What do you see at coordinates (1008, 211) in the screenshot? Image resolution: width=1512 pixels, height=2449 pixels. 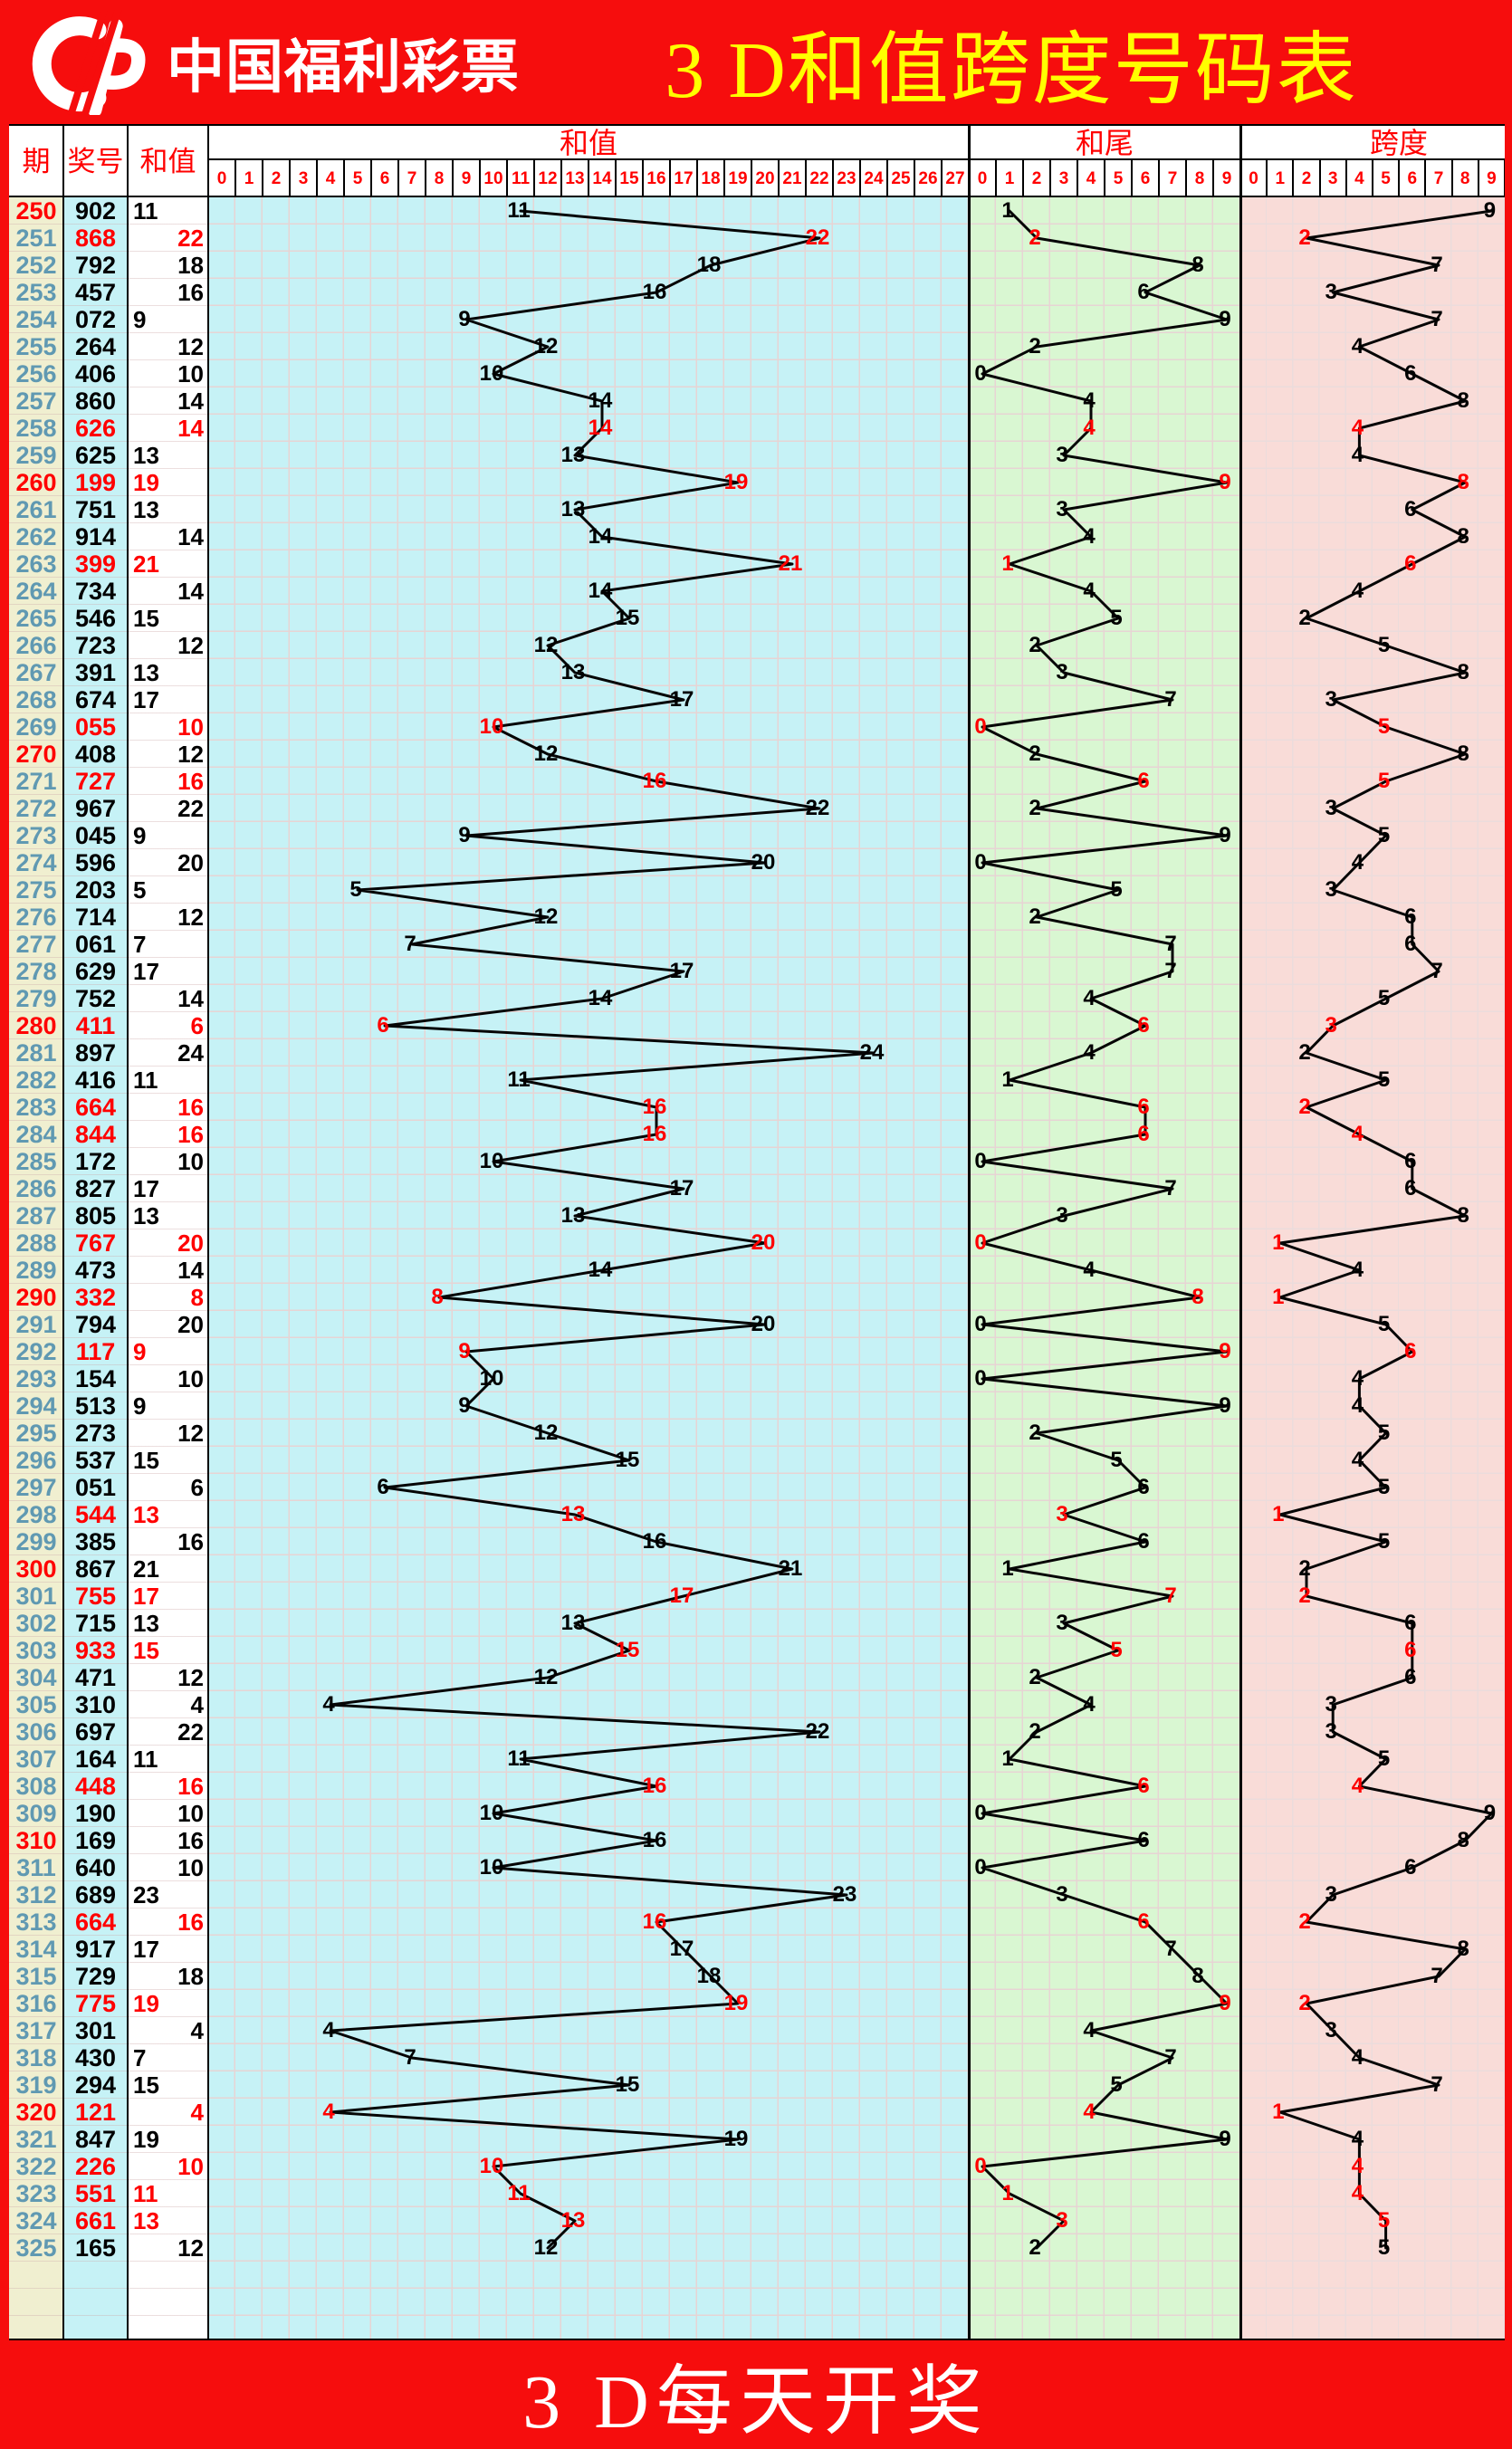 I see `point-label-和尾: 1` at bounding box center [1008, 211].